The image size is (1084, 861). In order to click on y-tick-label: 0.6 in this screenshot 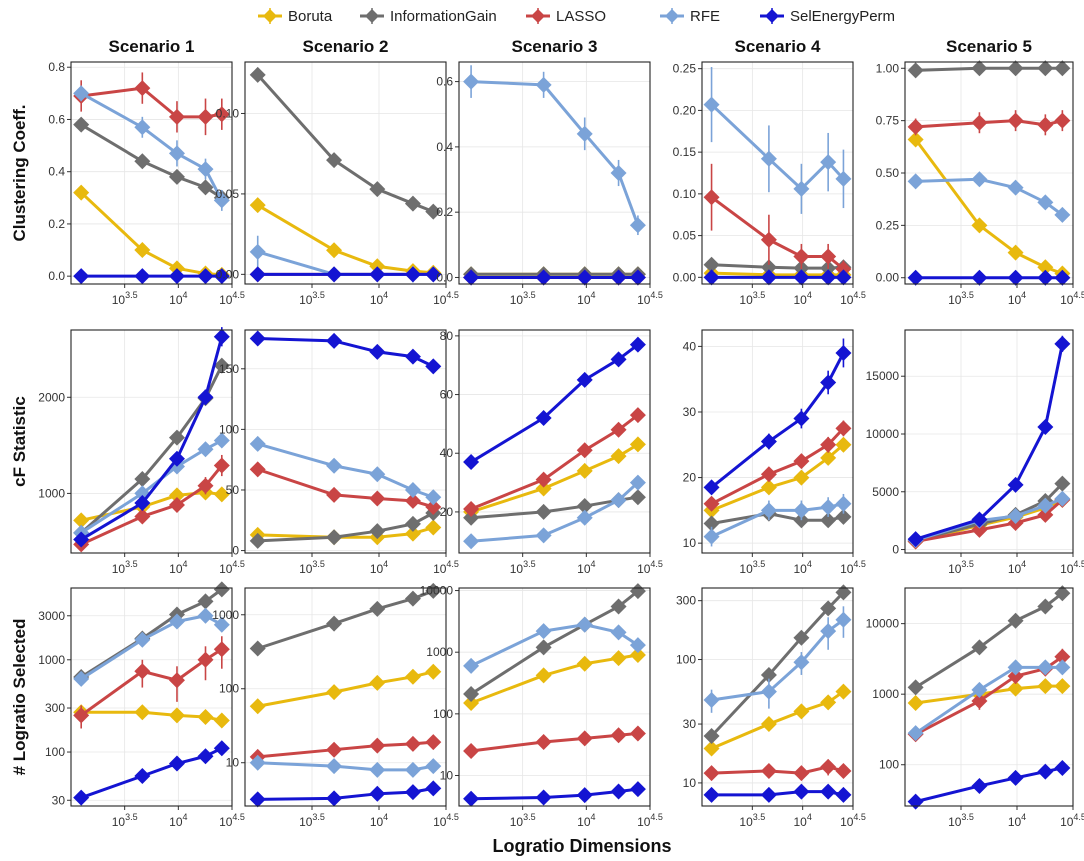, I will do `click(444, 82)`.